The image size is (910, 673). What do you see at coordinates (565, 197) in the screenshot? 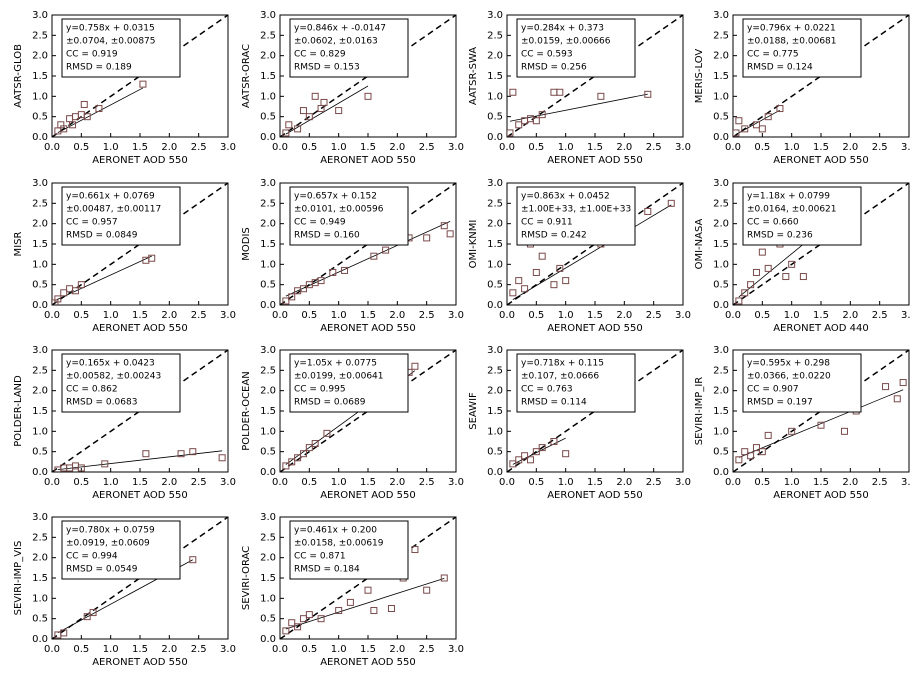
I see `annotation-text: y=0.863x + 0.0452` at bounding box center [565, 197].